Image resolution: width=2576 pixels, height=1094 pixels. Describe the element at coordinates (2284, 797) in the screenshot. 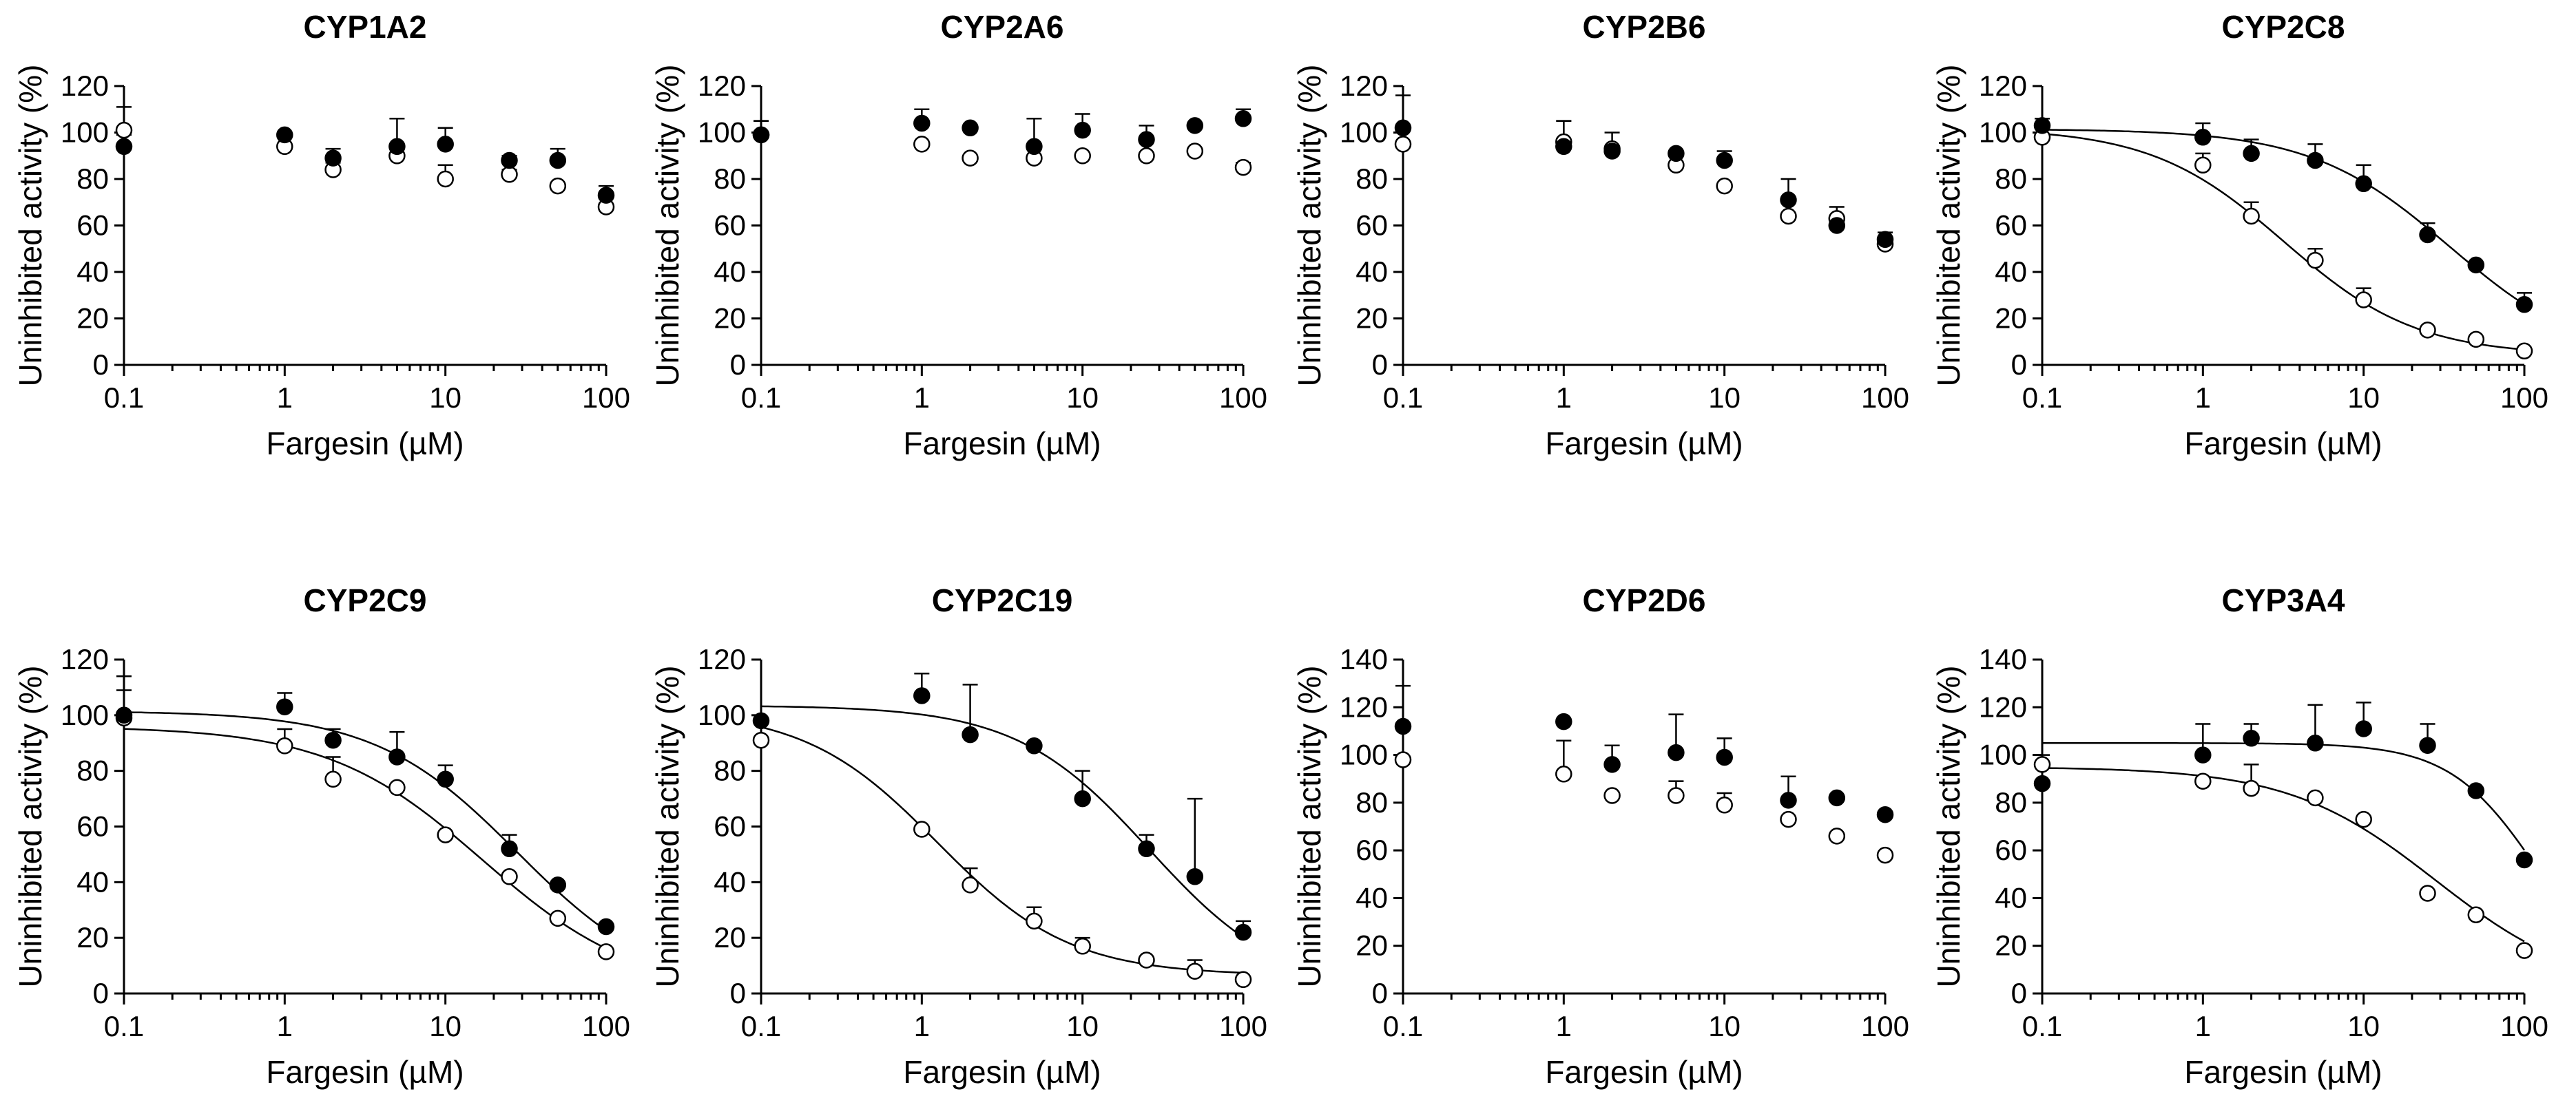

I see `fit-curve-filled` at that location.